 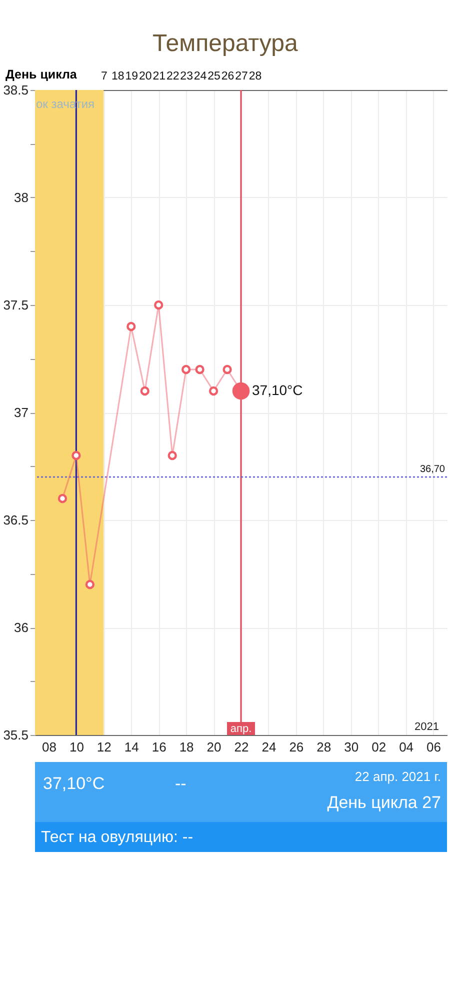 I want to click on x-tick-label: 22, so click(x=241, y=747).